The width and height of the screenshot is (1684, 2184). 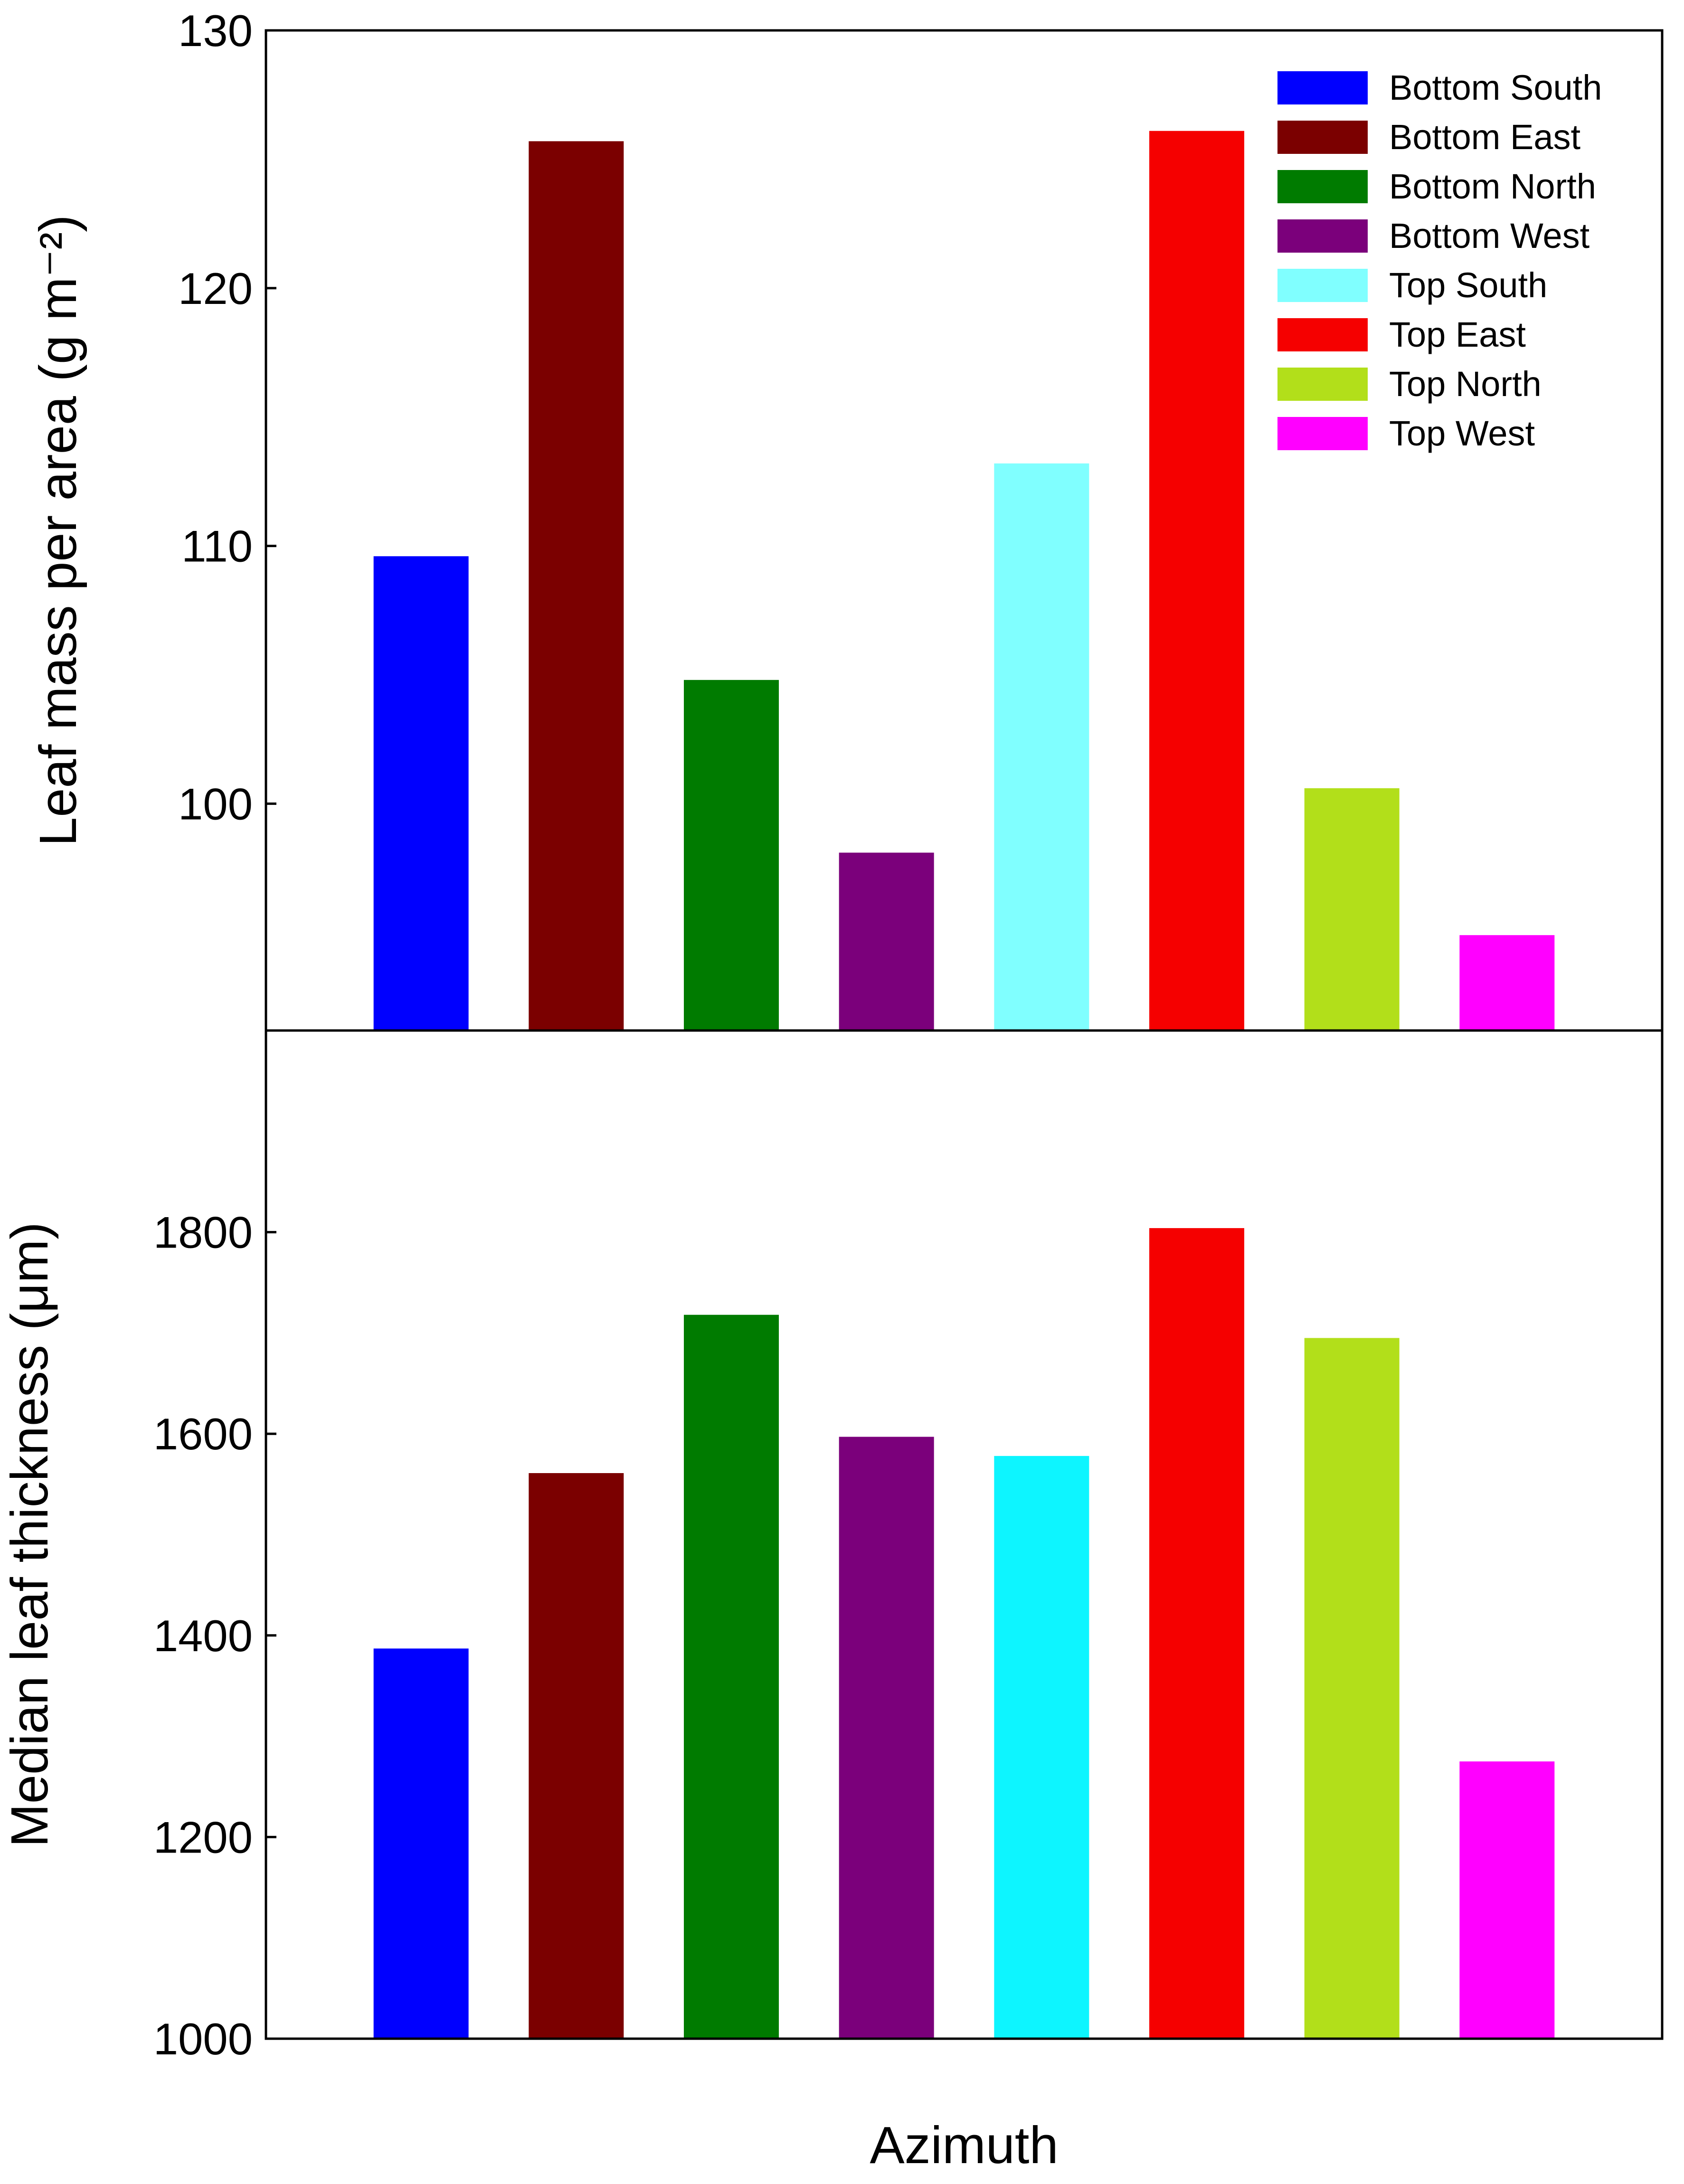 What do you see at coordinates (203, 1232) in the screenshot?
I see `y-tick-label: 1800` at bounding box center [203, 1232].